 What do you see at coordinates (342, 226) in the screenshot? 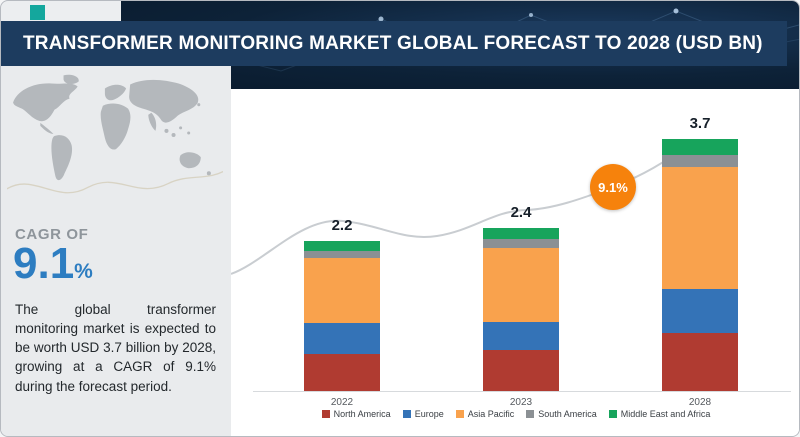
I see `total-label-2022: 2.2` at bounding box center [342, 226].